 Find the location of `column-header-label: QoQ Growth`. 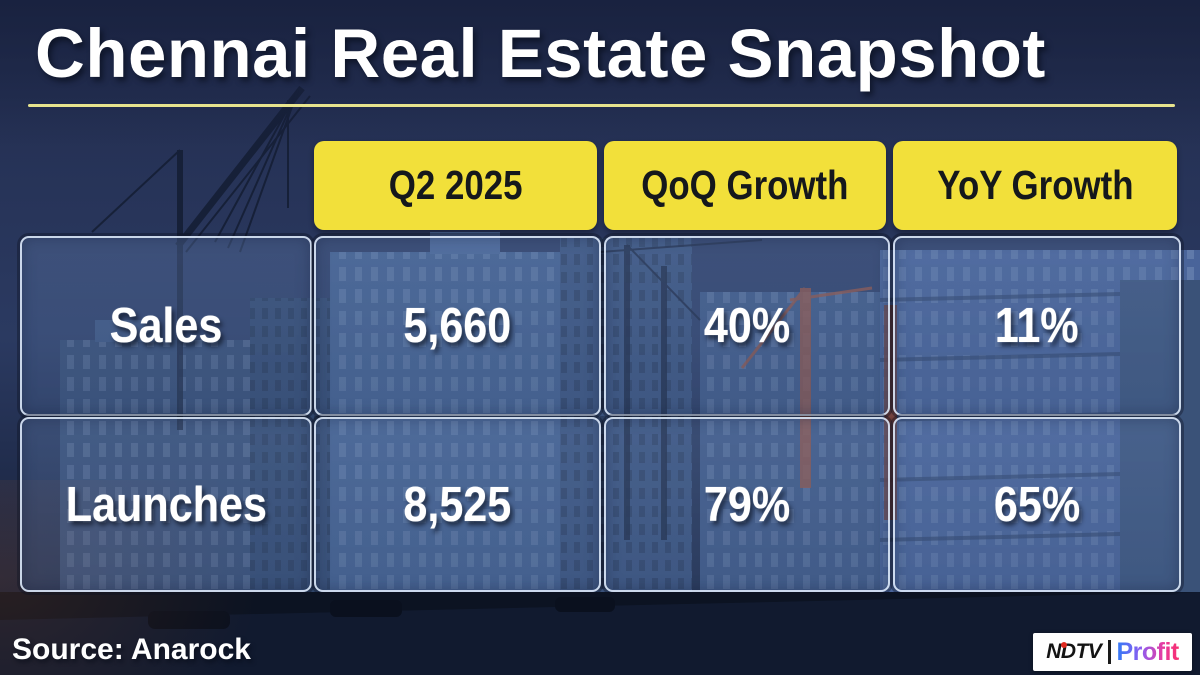

column-header-label: QoQ Growth is located at coordinates (745, 185).